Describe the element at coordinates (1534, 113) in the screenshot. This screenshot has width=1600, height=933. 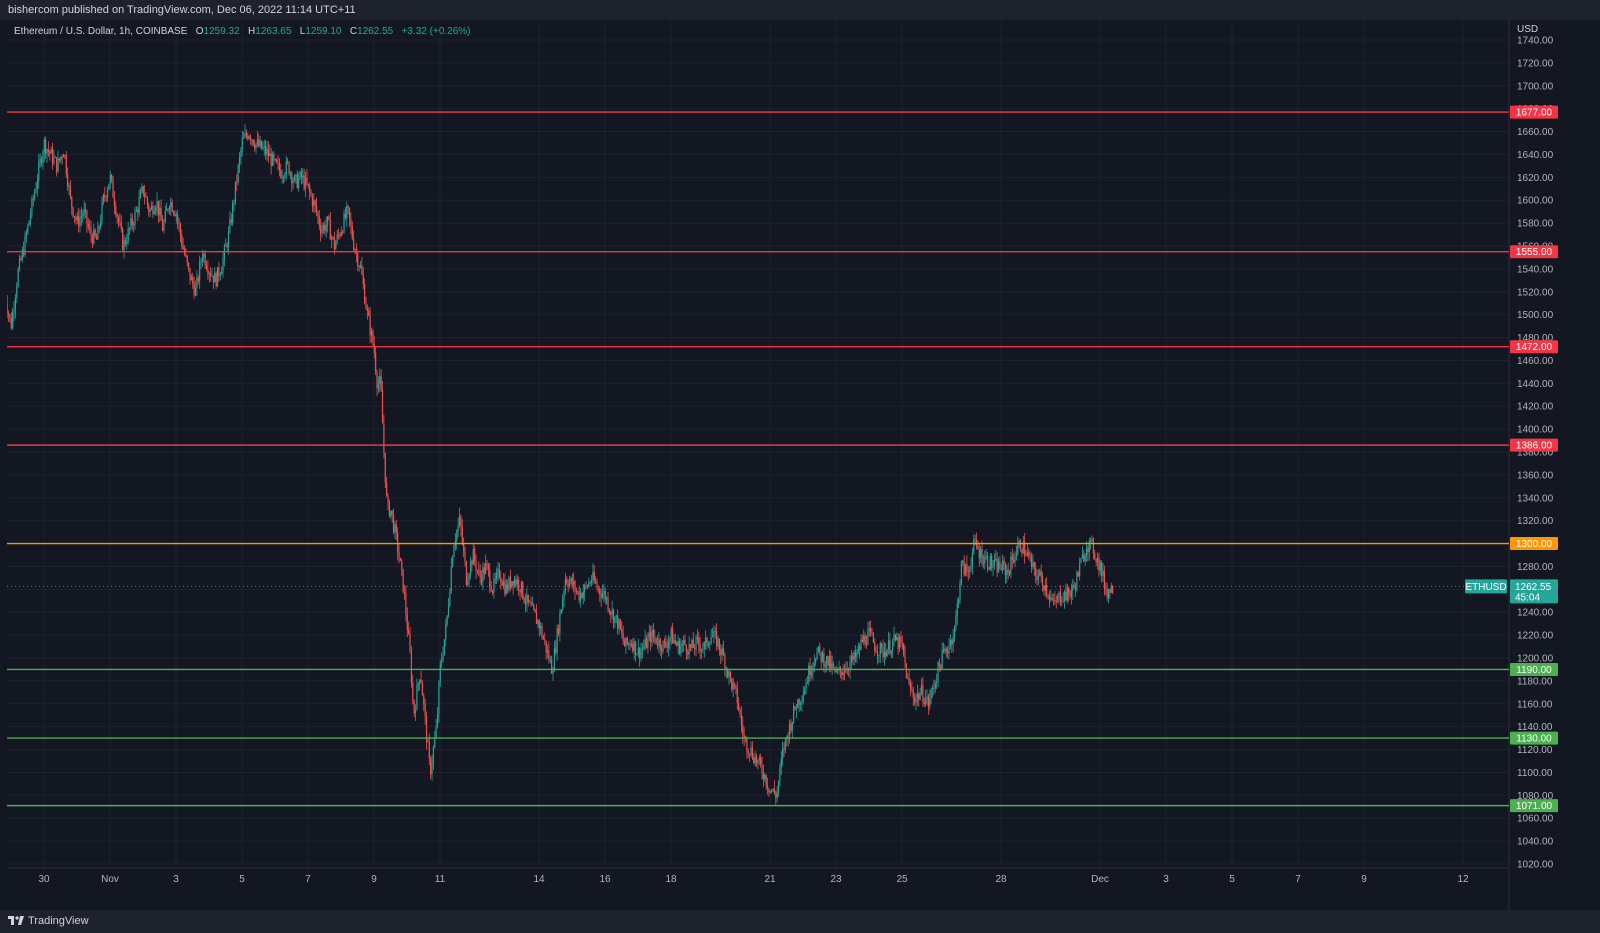
I see `level-price-label: 1677.00` at that location.